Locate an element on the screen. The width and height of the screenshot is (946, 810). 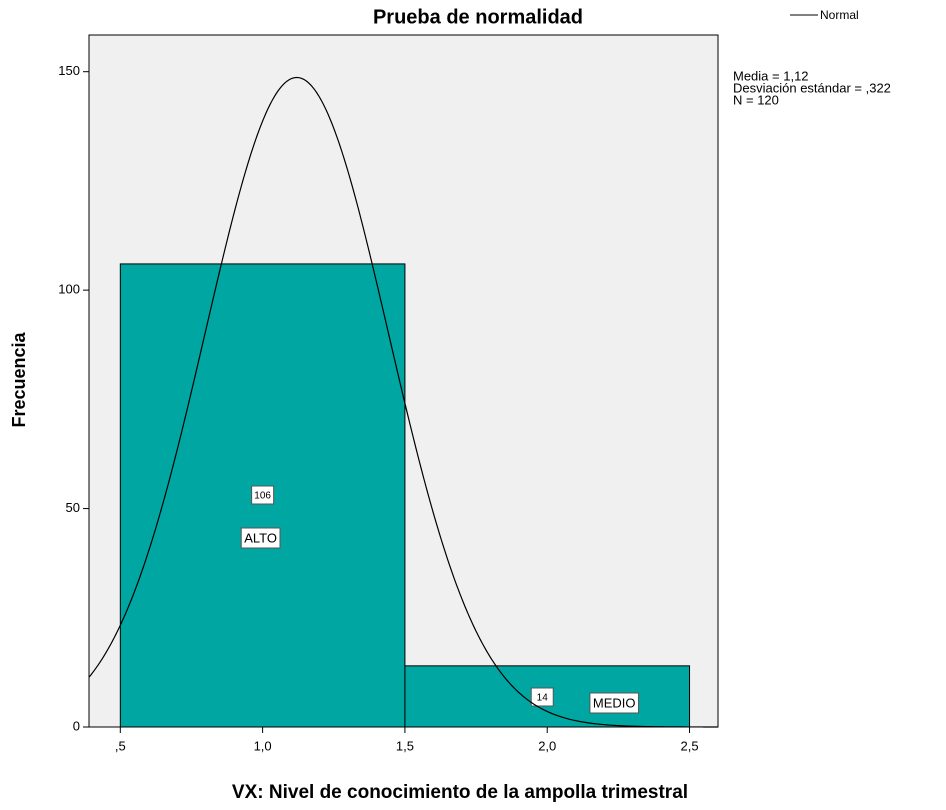
y-tick-label: 100 is located at coordinates (69, 289).